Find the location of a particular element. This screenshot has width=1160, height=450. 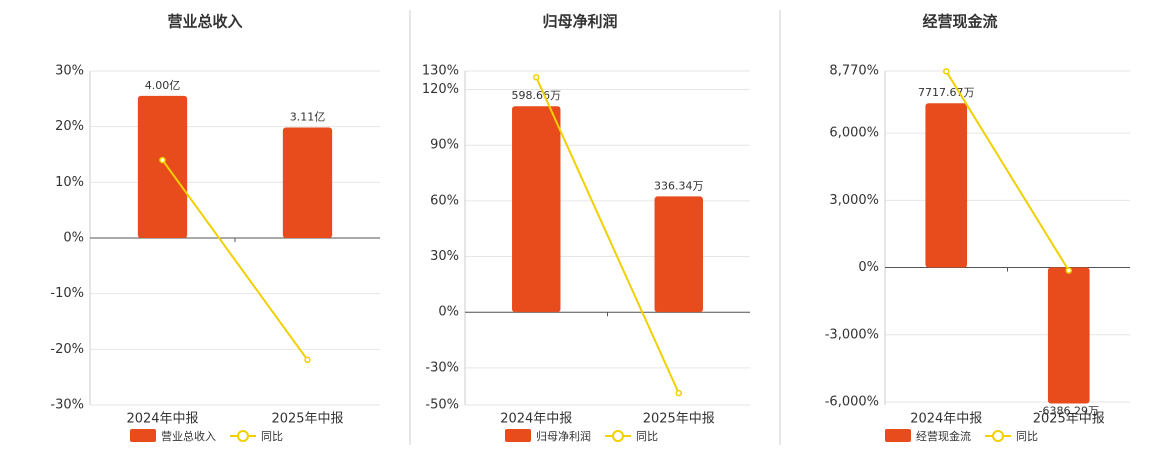

y-tick-label: -50% is located at coordinates (442, 405).